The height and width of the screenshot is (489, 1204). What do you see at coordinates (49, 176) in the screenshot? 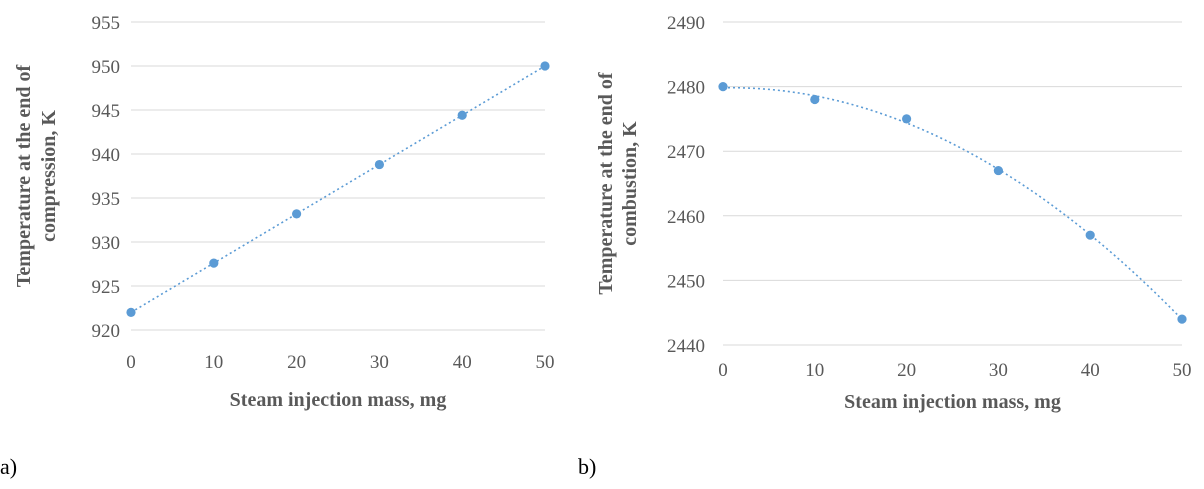
I see `y-axis-title-line: compression, K` at bounding box center [49, 176].